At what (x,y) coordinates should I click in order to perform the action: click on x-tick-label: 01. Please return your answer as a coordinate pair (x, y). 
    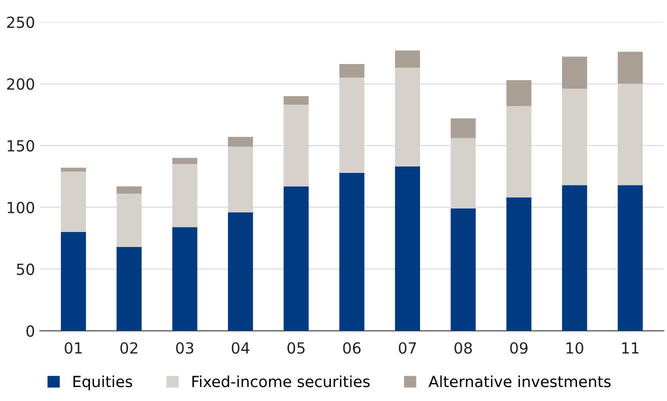
    Looking at the image, I should click on (73, 348).